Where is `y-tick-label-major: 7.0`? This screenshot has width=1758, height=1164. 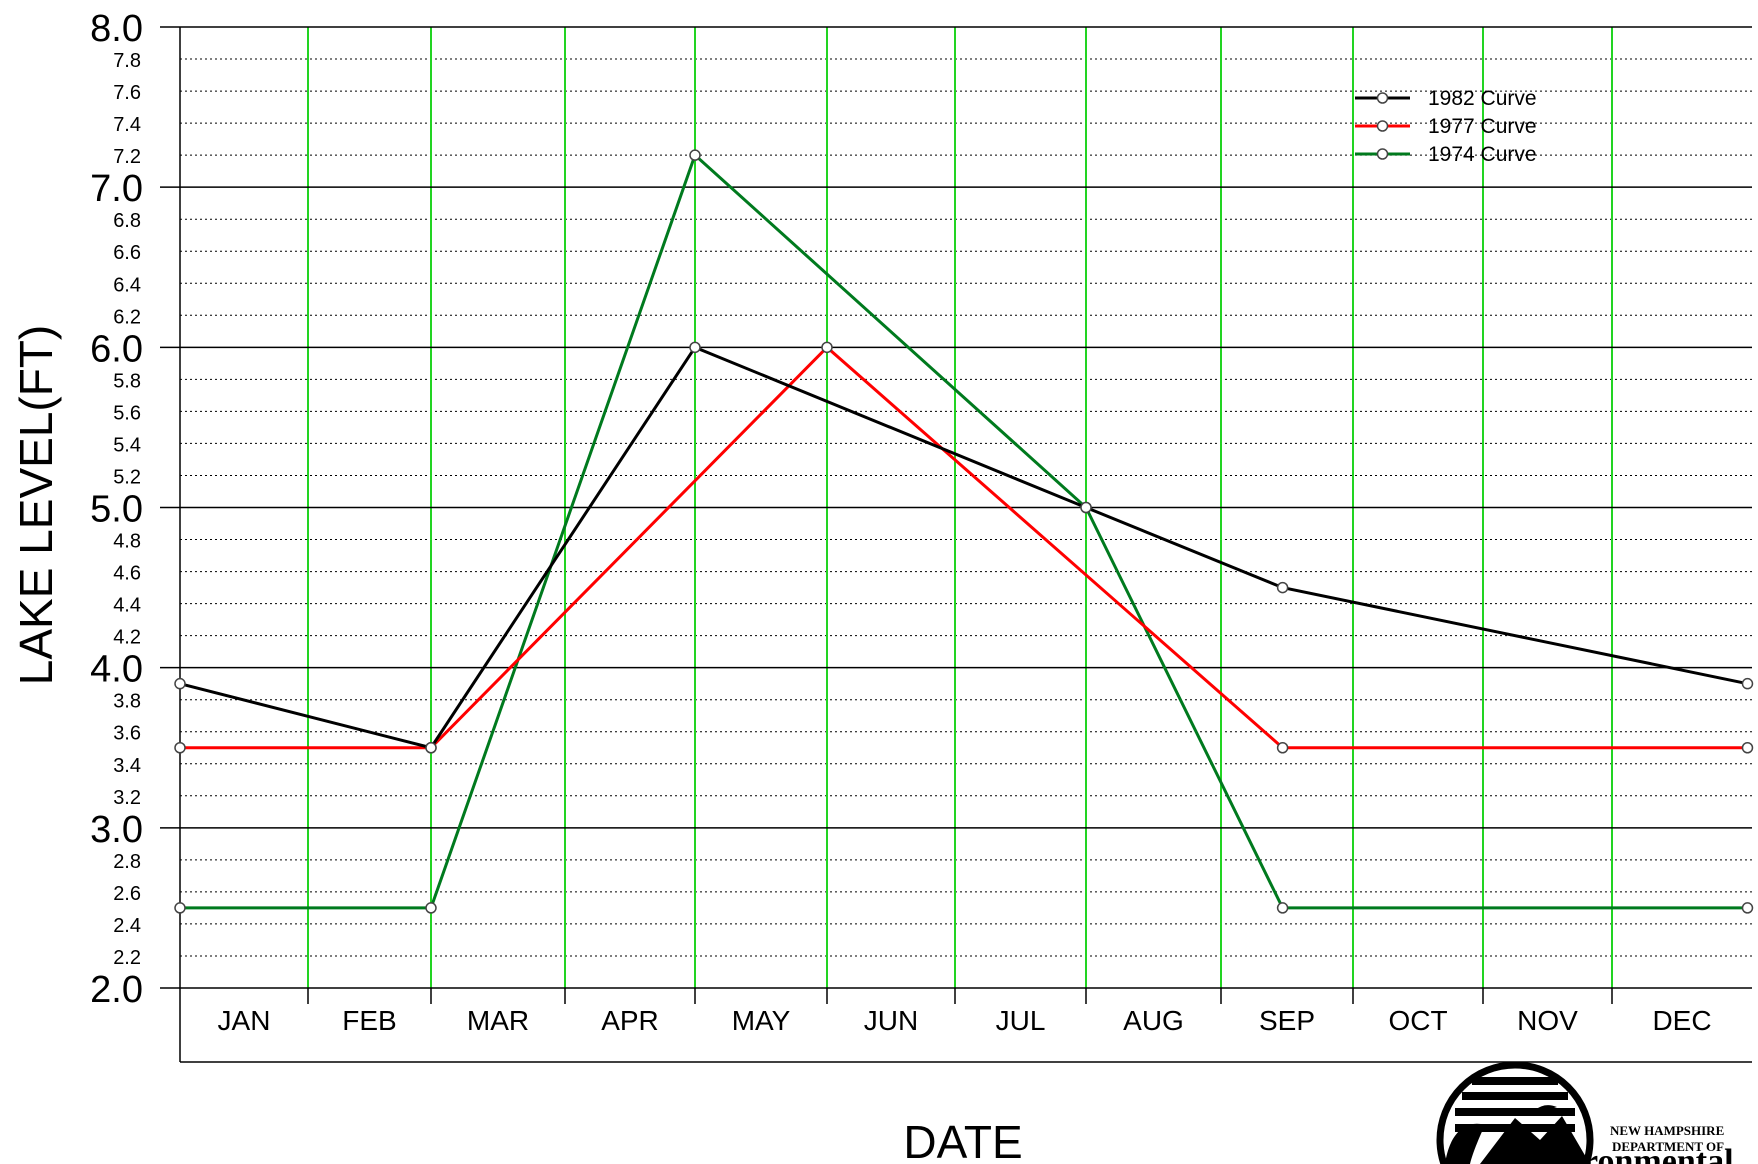
y-tick-label-major: 7.0 is located at coordinates (116, 189).